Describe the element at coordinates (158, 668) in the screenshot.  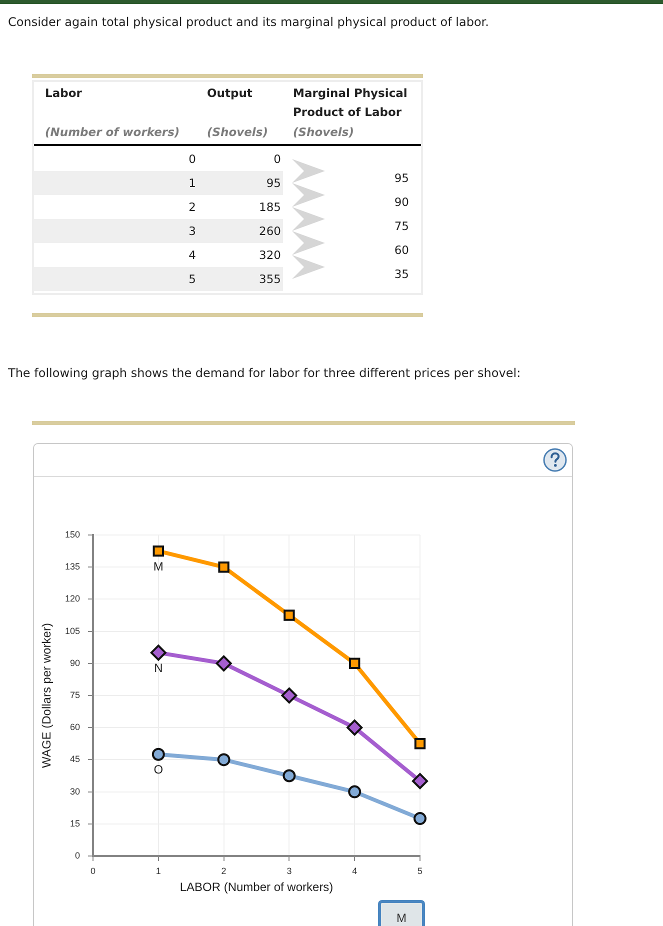
I see `series-label: N` at that location.